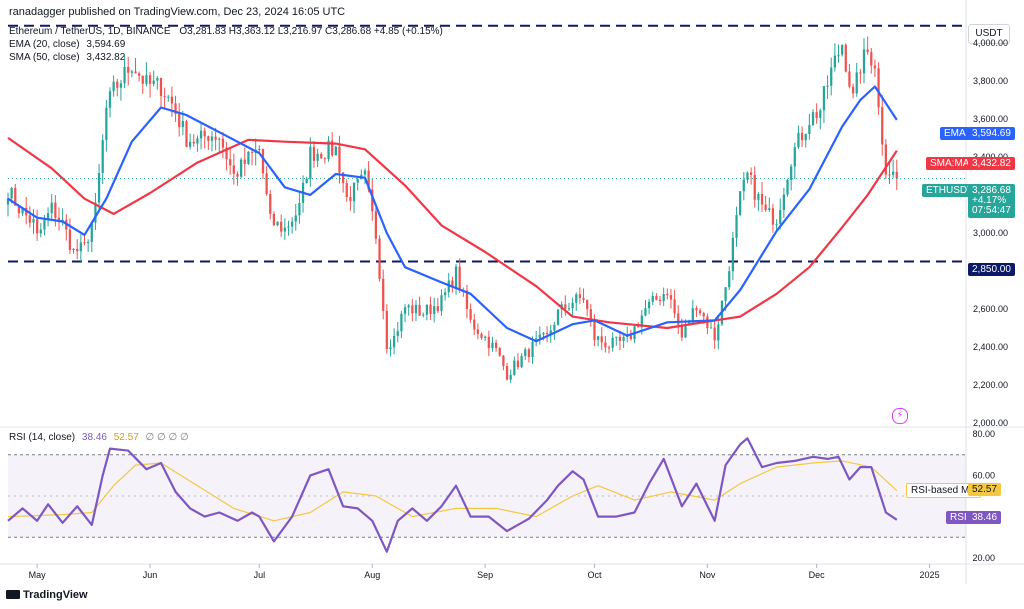 This screenshot has height=609, width=1024. I want to click on currency-selector: USDT, so click(989, 34).